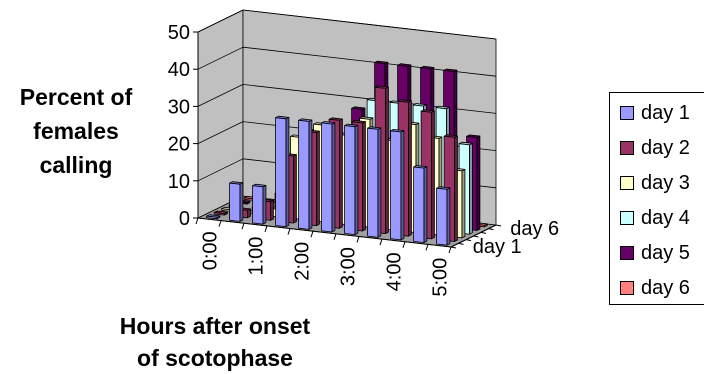 The width and height of the screenshot is (704, 374). I want to click on chart-legend: day 1 day 2 day 3 day 4 day 5 day 6, so click(656, 198).